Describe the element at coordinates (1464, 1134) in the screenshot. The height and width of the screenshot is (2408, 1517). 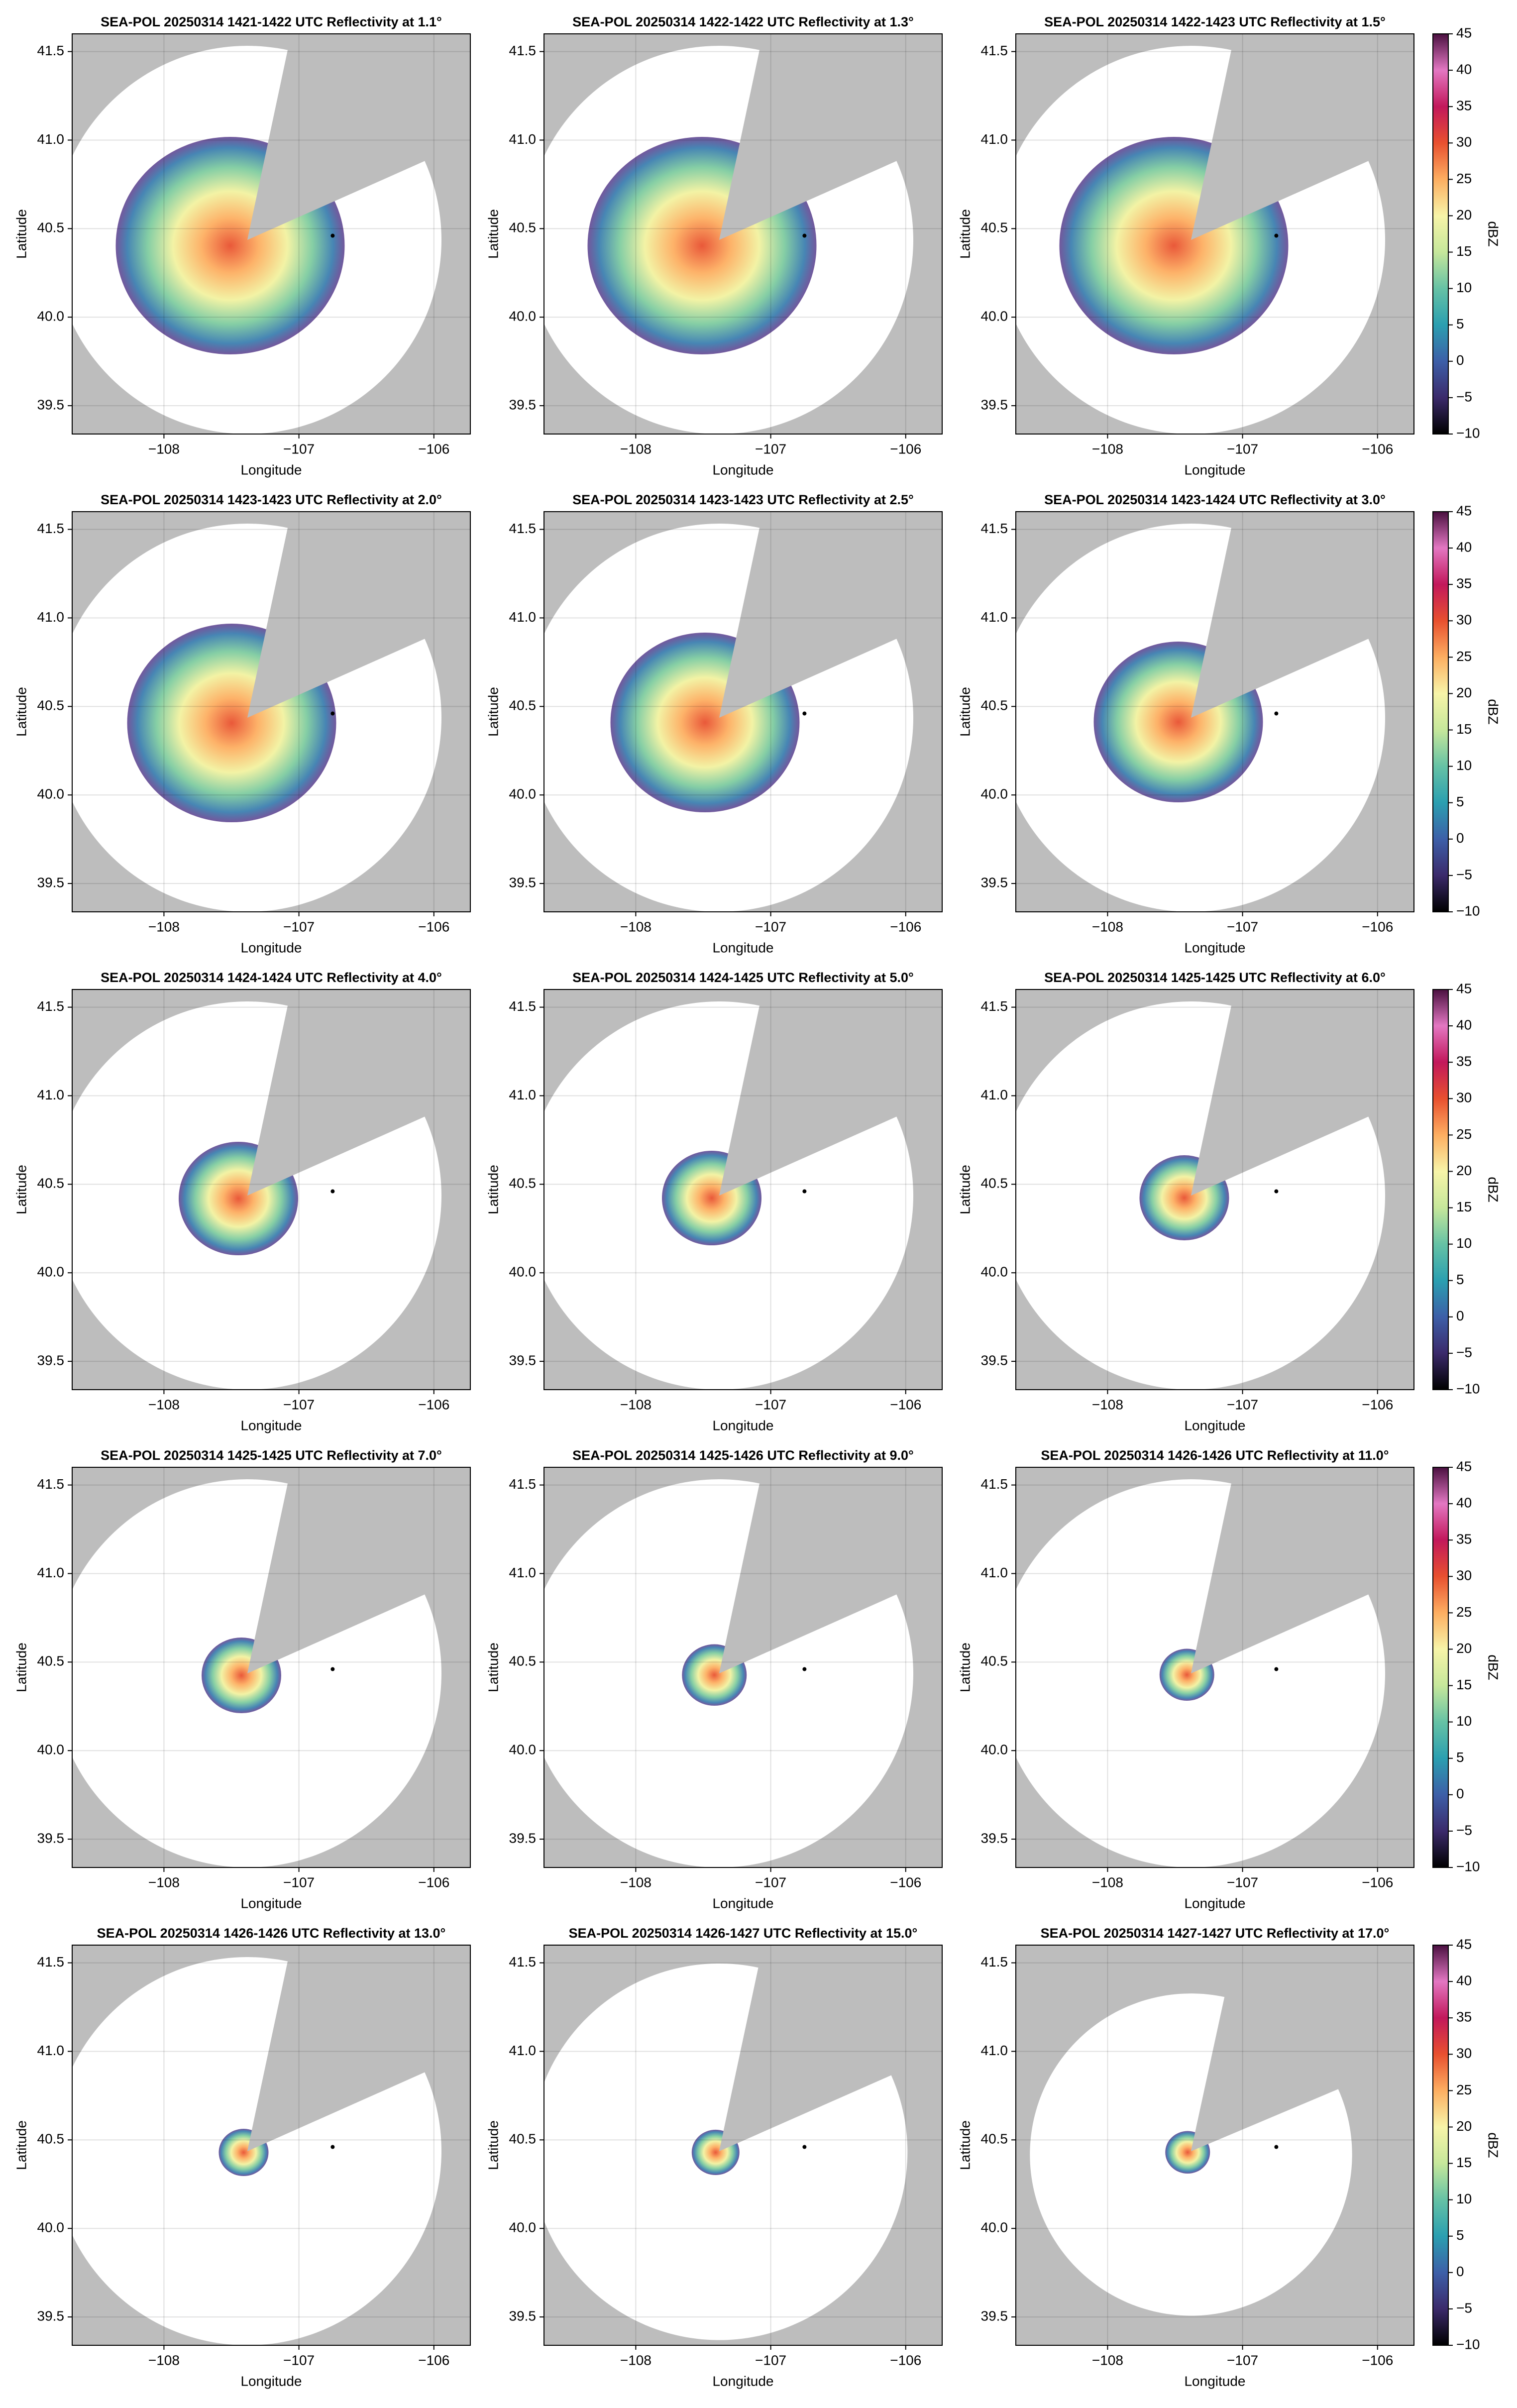
I see `colorbar-tick-label: 25` at that location.